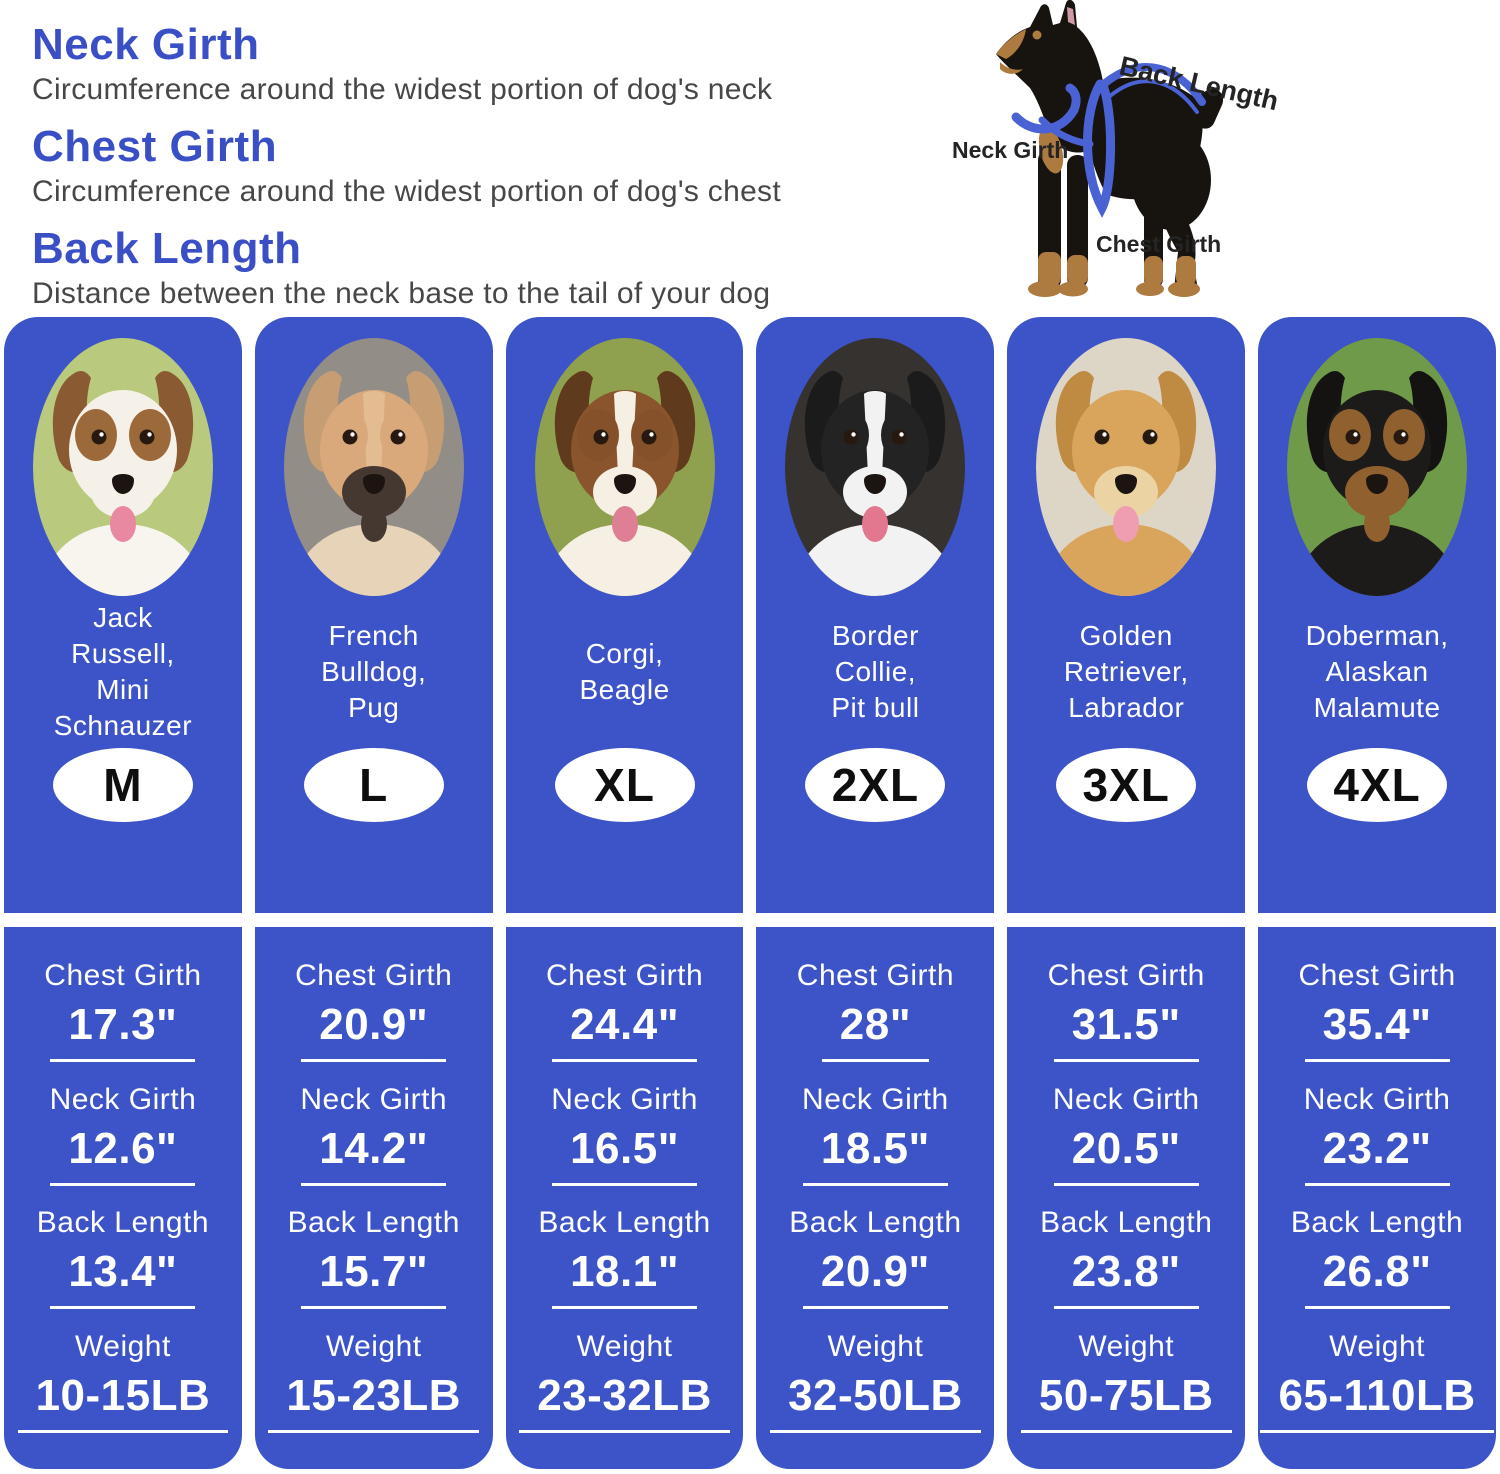 The width and height of the screenshot is (1500, 1474). I want to click on neck-girth-metric: Neck Girth 14.2", so click(373, 1134).